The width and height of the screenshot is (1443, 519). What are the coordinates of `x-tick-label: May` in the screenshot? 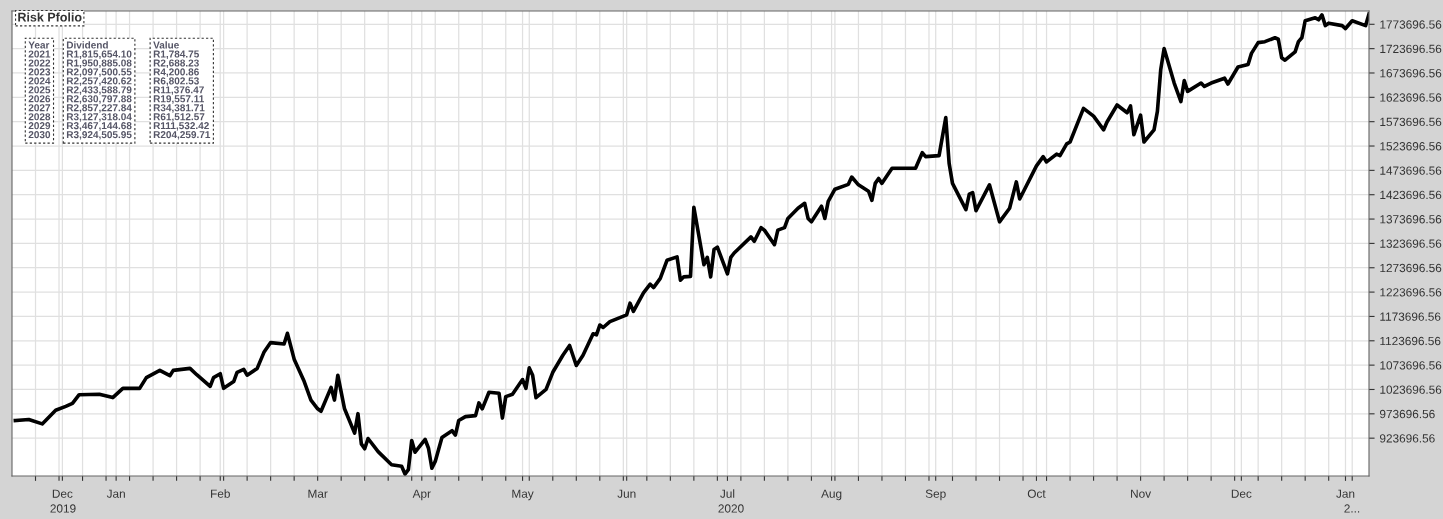 It's located at (523, 495).